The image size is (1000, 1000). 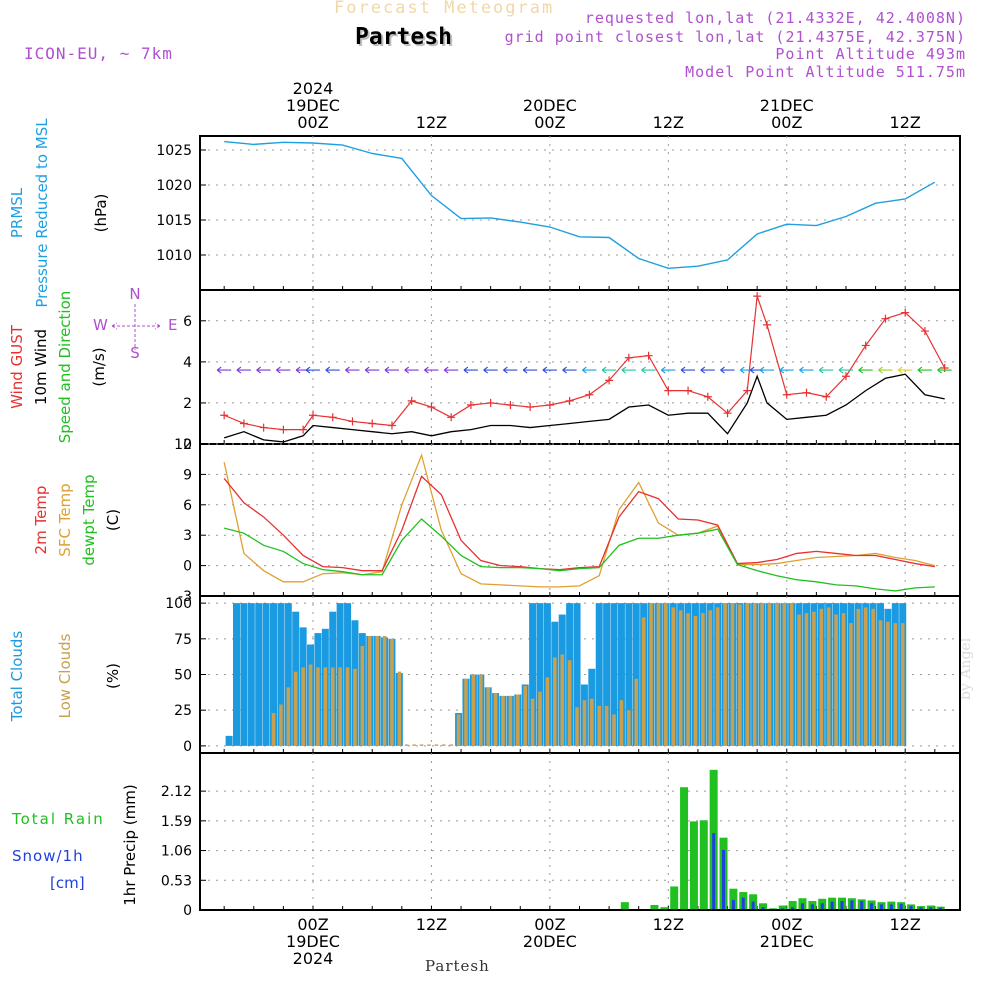 I want to click on compass-w: W, so click(x=100, y=325).